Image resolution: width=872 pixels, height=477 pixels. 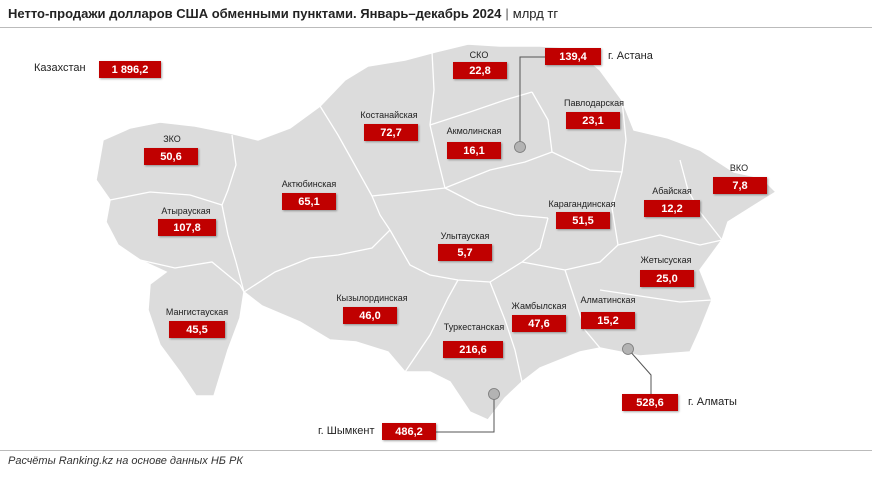 I want to click on border-karaganda-ulytau, so click(x=496, y=203).